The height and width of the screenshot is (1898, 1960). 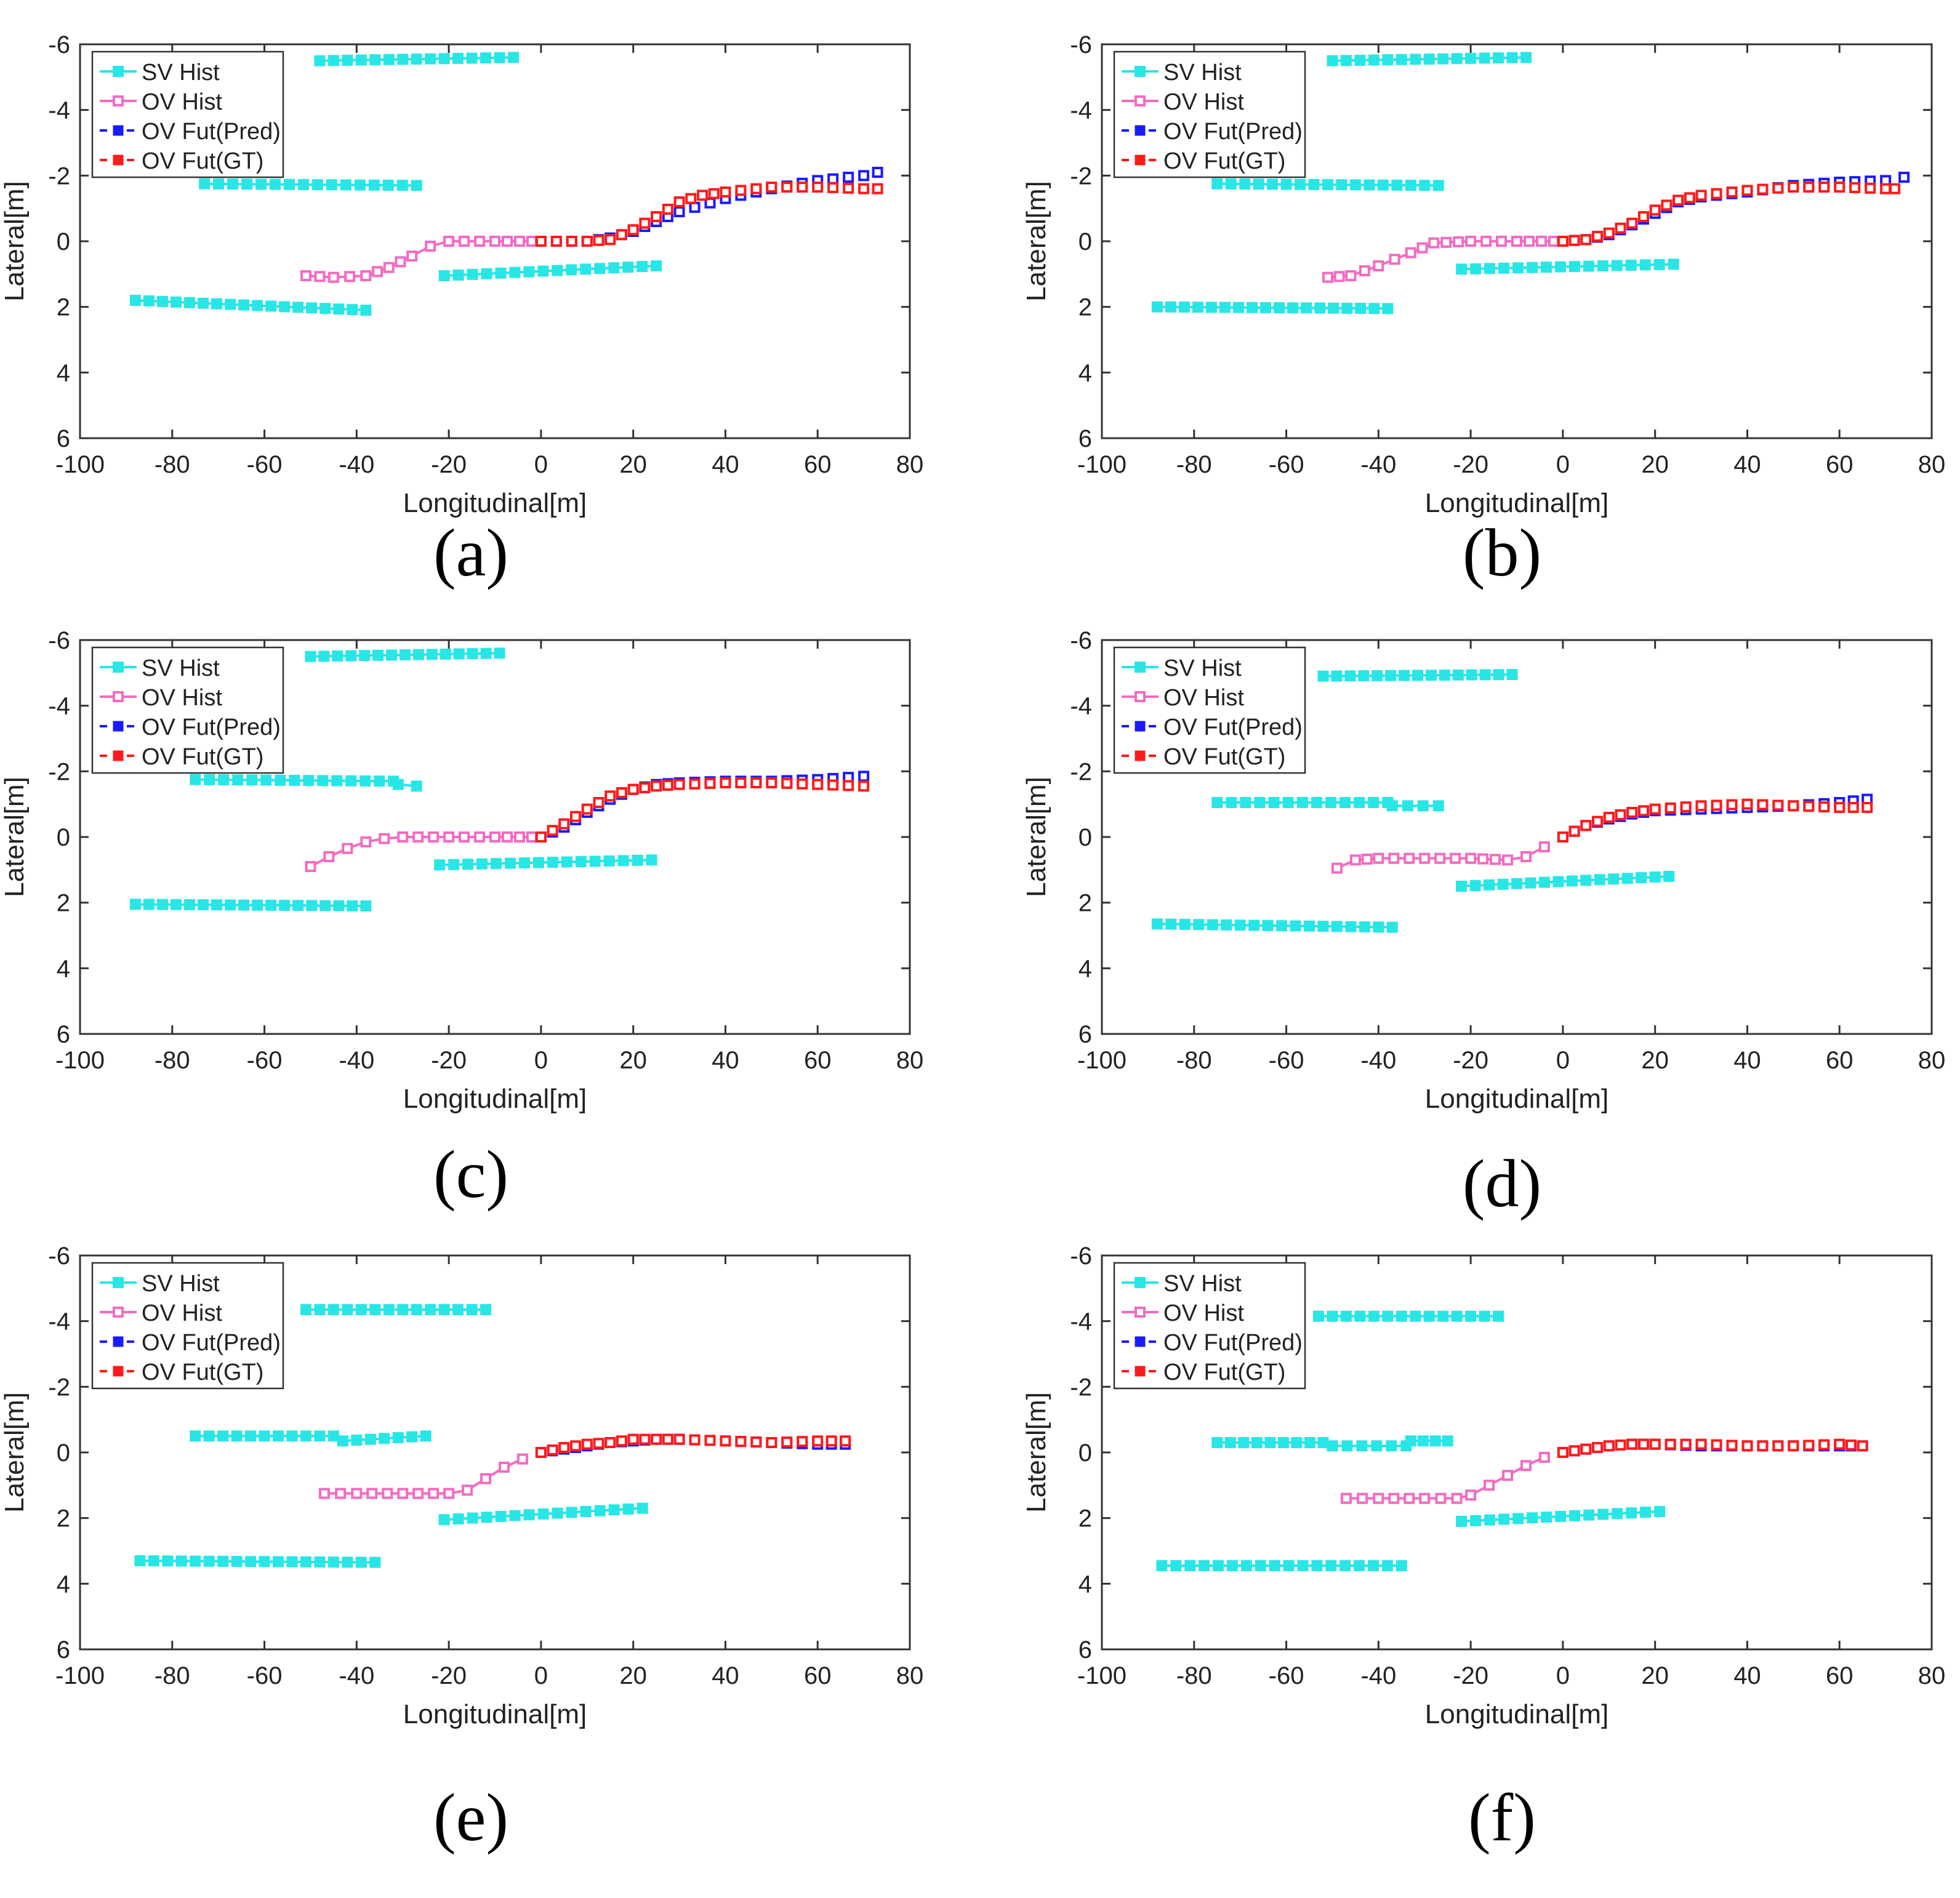 What do you see at coordinates (1233, 1343) in the screenshot?
I see `legend-label: OV Fut(Pred)` at bounding box center [1233, 1343].